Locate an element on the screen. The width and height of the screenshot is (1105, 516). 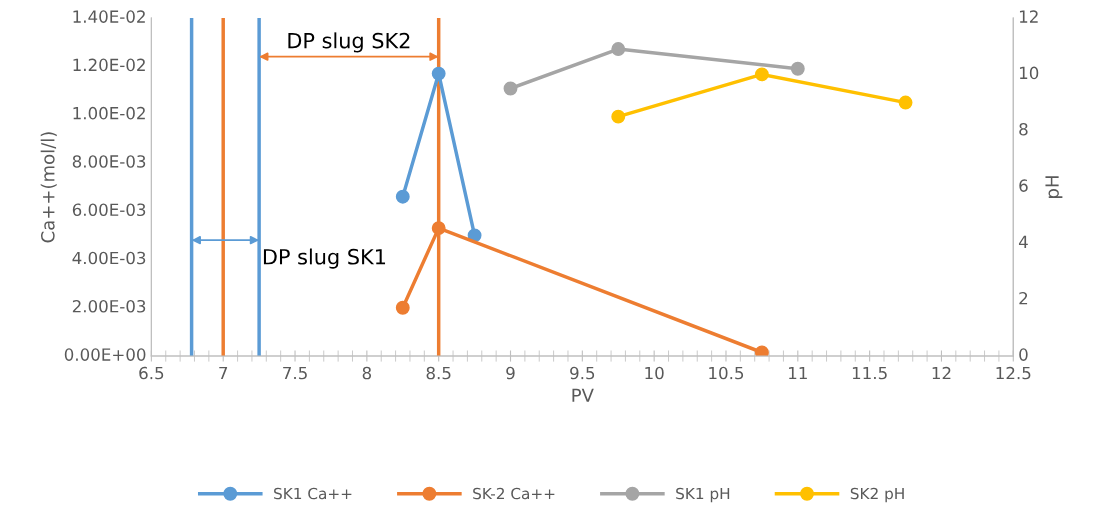
annotation: DP slug SK1 is located at coordinates (324, 258).